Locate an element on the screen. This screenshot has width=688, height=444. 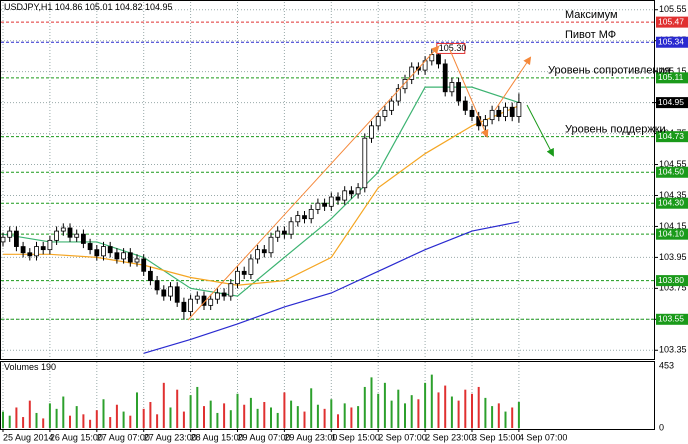
y-tick-label: 104.15 is located at coordinates (673, 226).